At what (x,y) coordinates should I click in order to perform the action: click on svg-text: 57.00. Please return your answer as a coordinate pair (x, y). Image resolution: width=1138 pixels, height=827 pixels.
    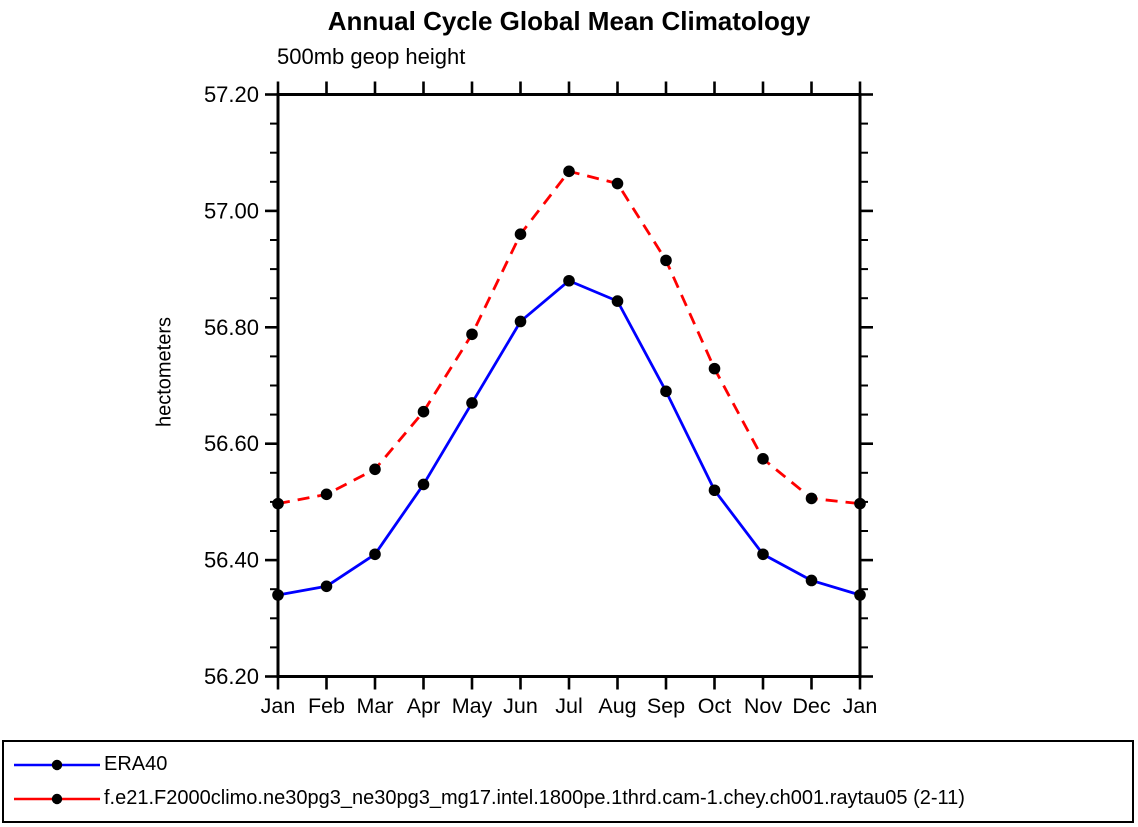
    Looking at the image, I should click on (231, 210).